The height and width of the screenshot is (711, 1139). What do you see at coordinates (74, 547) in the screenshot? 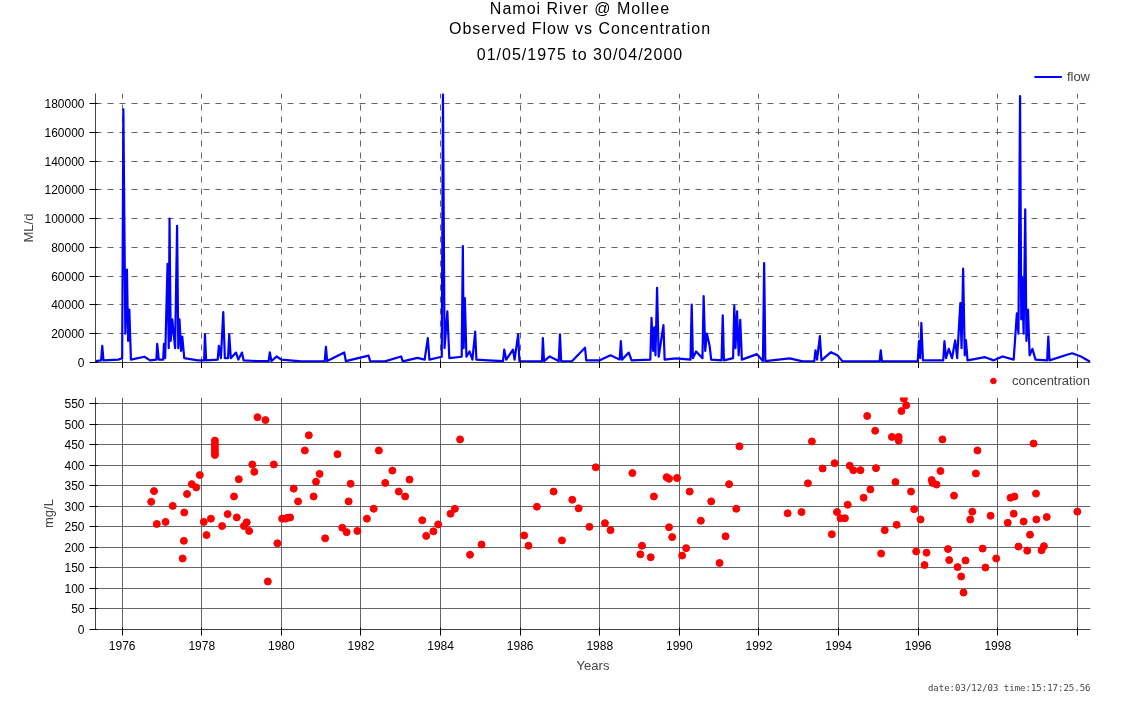
I see `y-tick-label: 200` at bounding box center [74, 547].